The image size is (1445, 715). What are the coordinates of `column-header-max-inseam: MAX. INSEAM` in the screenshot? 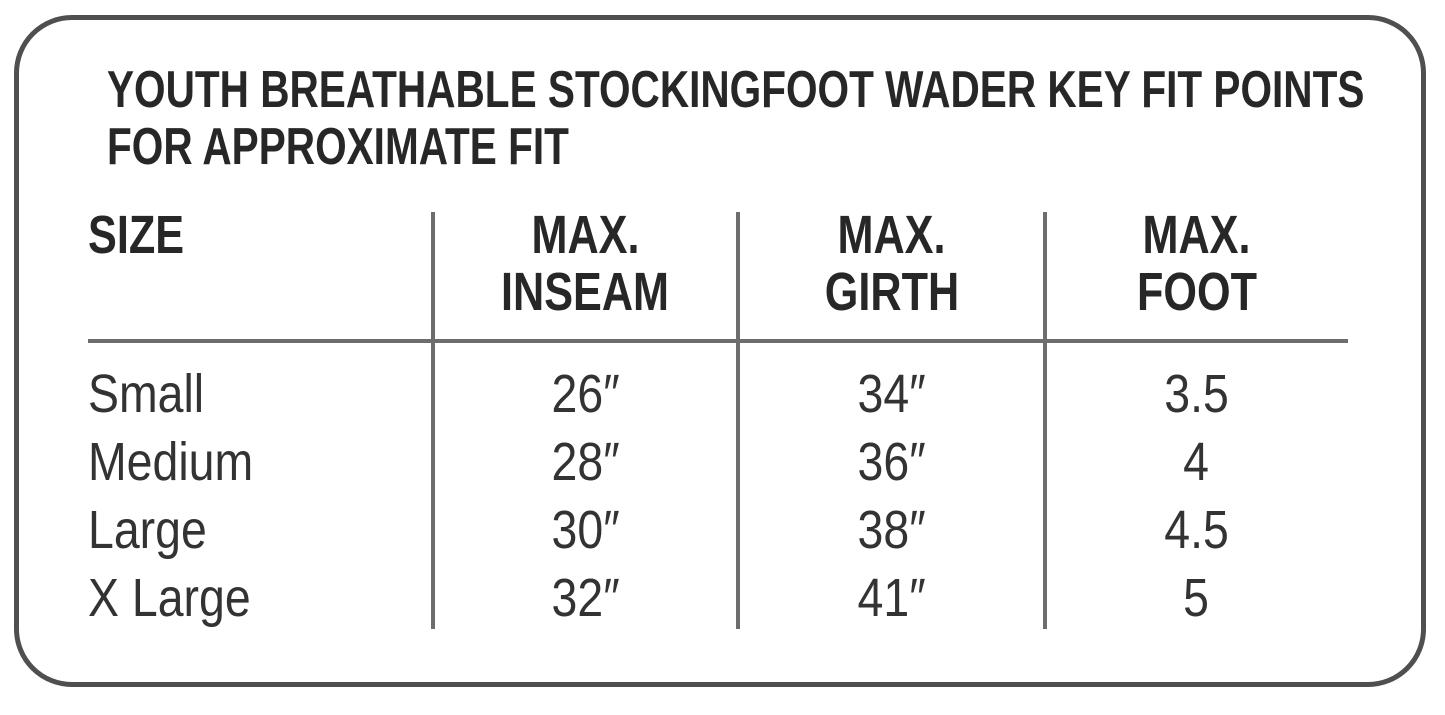 It's located at (585, 263).